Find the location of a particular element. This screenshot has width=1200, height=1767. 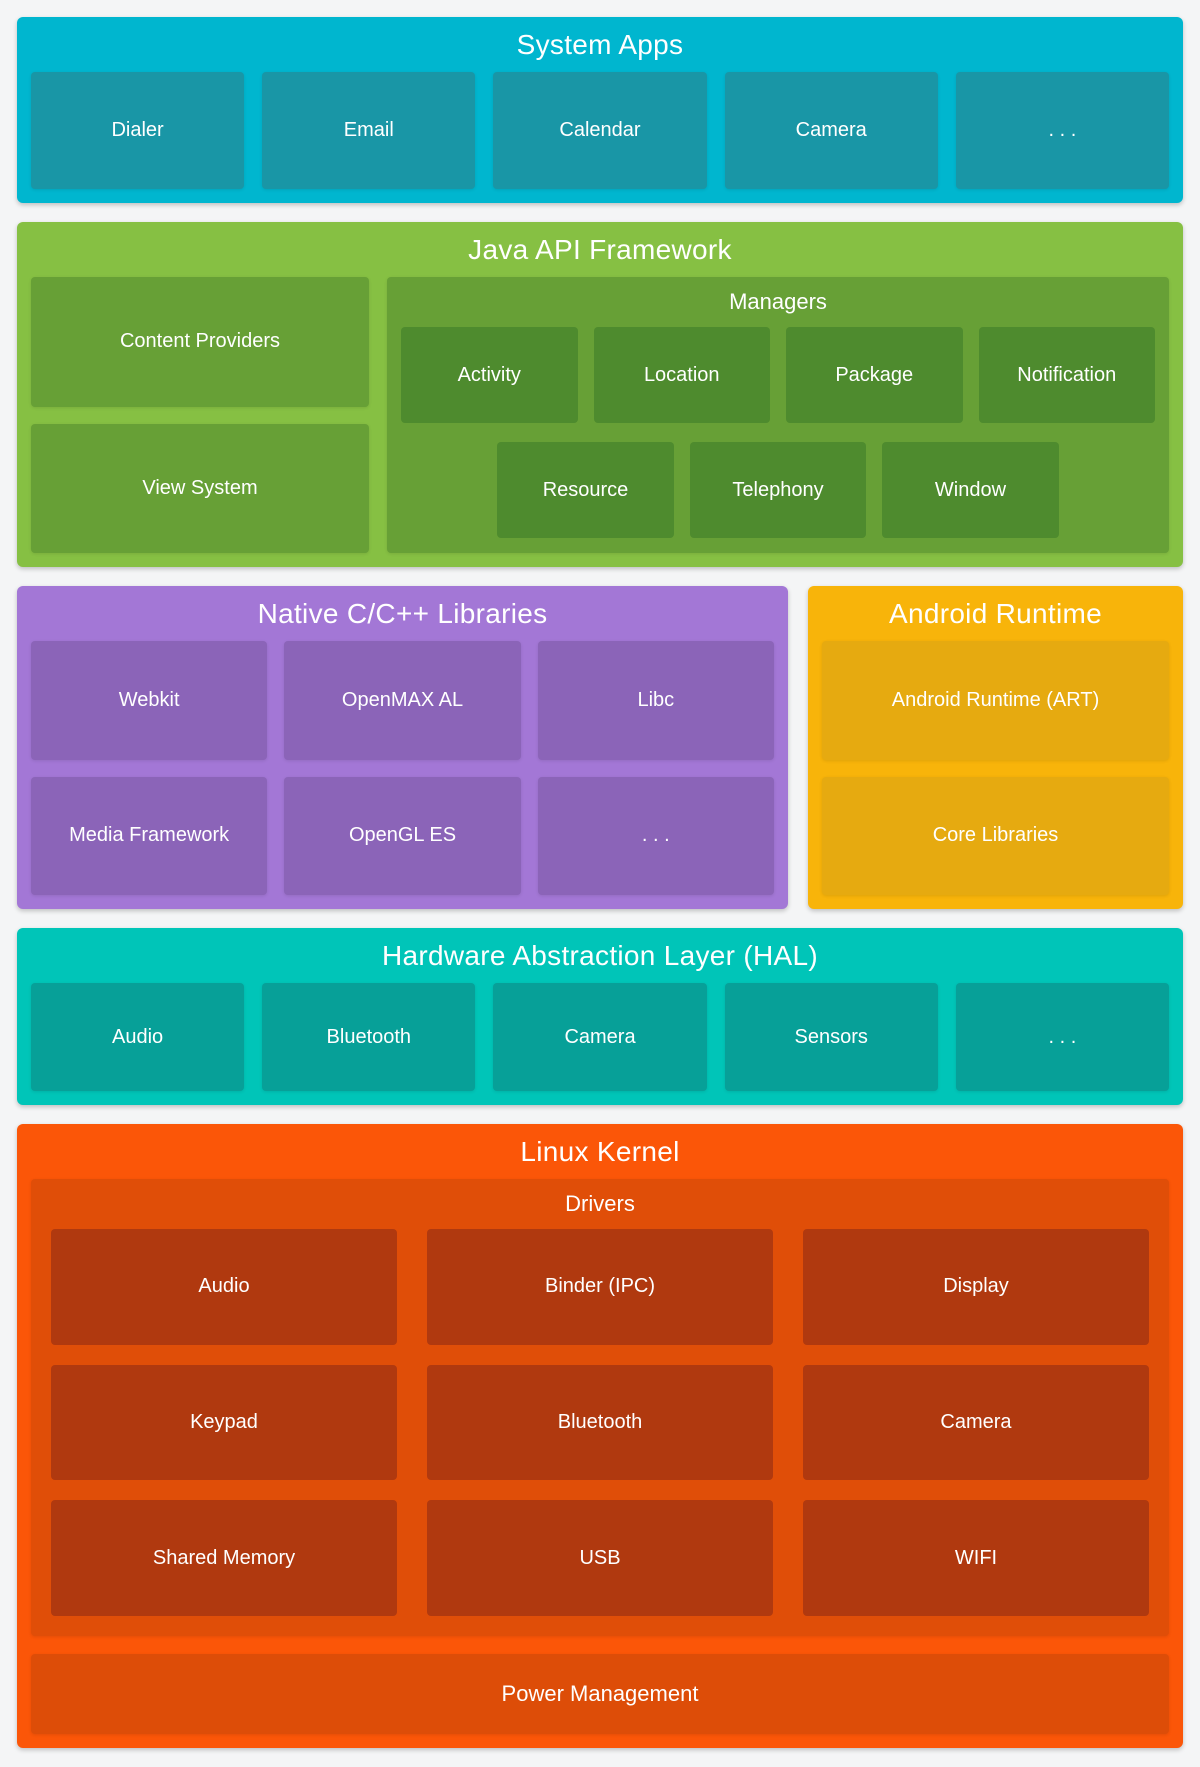

box-driver-shared-memory: Shared Memory is located at coordinates (224, 1558).